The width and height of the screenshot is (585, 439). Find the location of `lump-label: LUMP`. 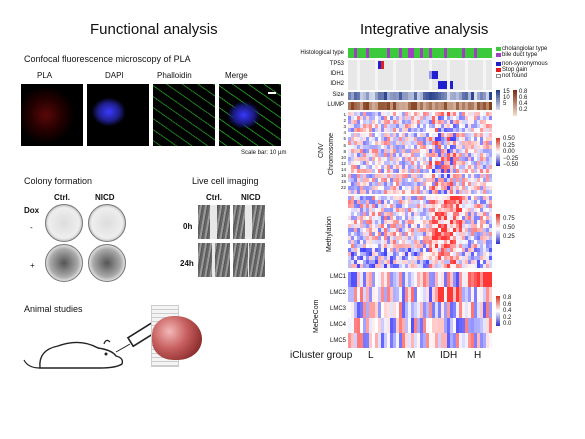

lump-label: LUMP is located at coordinates (335, 105).